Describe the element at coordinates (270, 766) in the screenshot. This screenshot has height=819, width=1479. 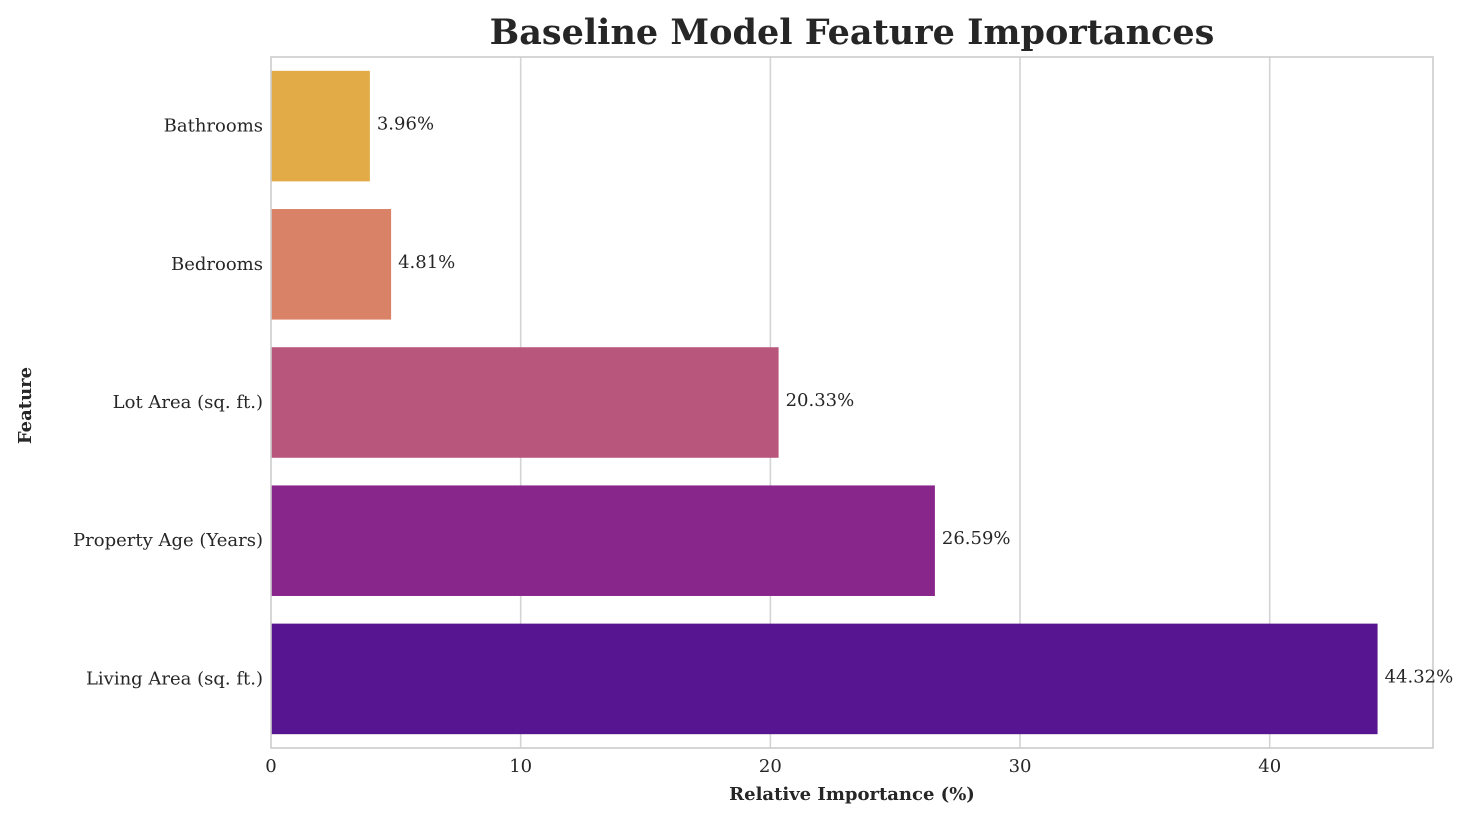
I see `x-tick-label: 0` at that location.